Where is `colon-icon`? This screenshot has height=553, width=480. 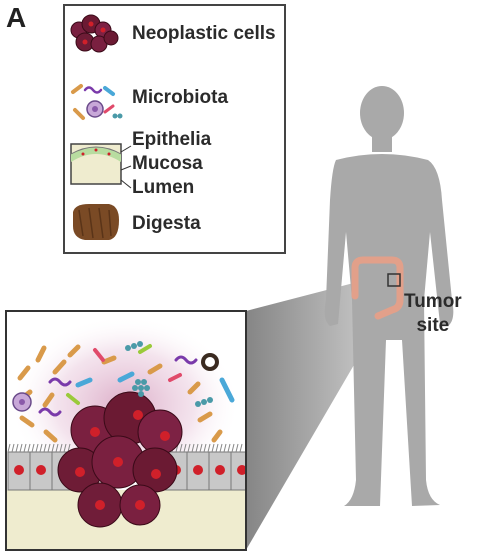 colon-icon is located at coordinates (377, 288).